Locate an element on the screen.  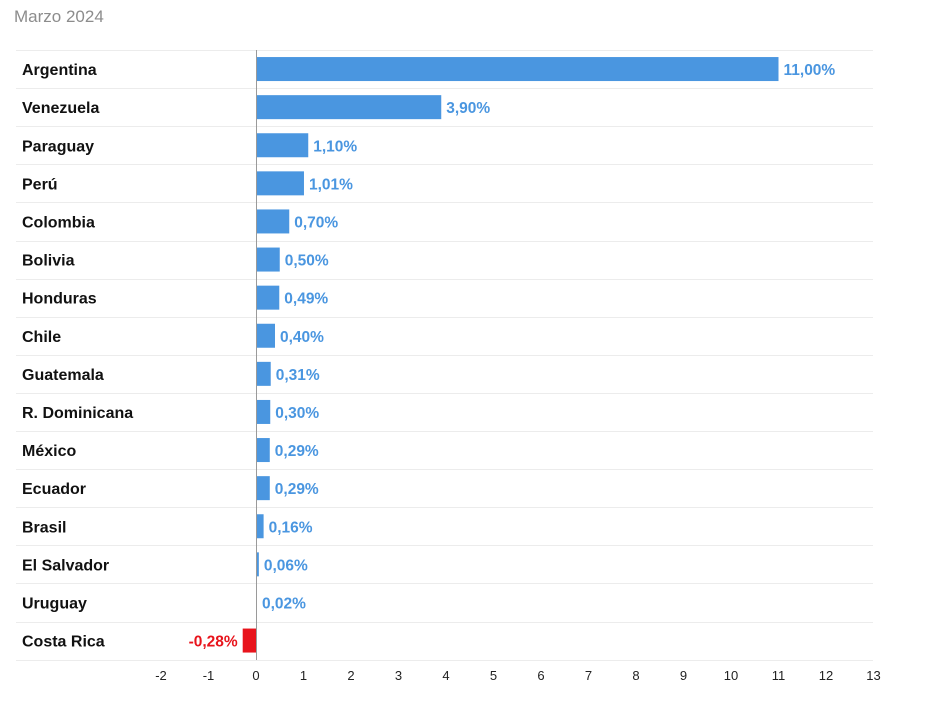
category-label: Ecuador is located at coordinates (54, 489).